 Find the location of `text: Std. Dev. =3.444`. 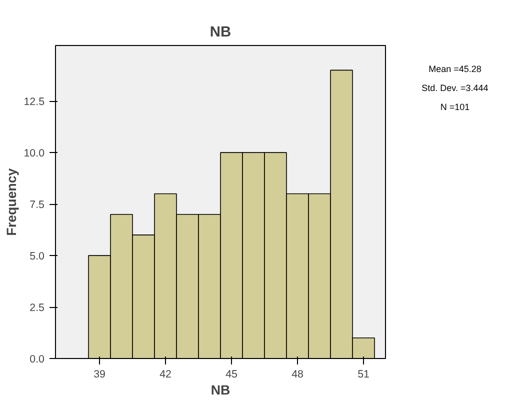

text: Std. Dev. =3.444 is located at coordinates (455, 88).